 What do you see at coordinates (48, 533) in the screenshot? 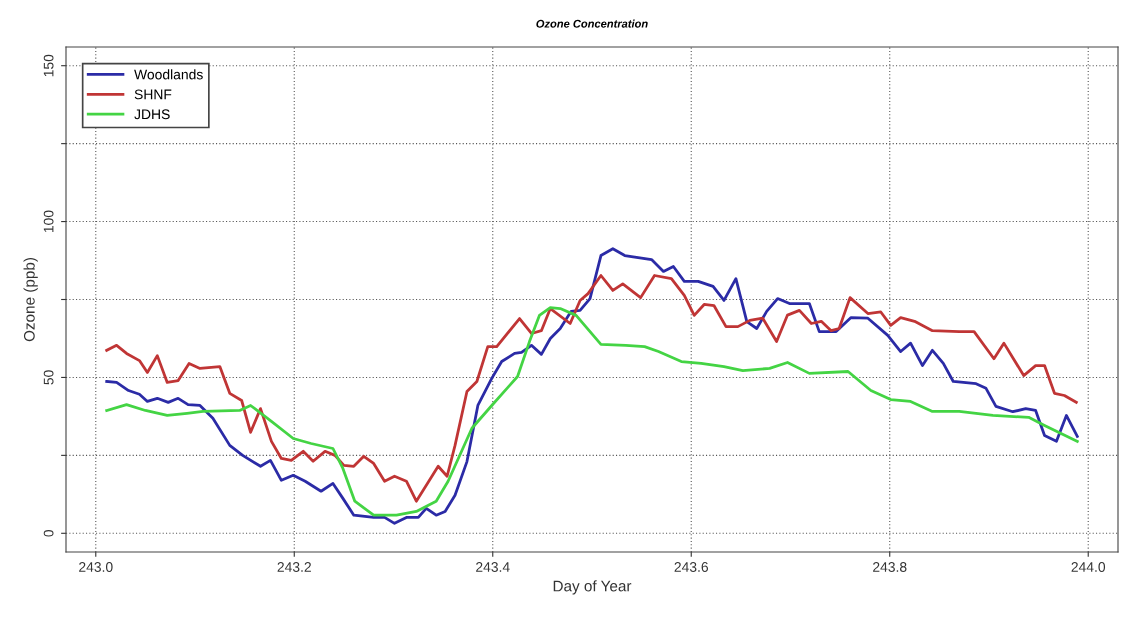
I see `y-tick-label: 0` at bounding box center [48, 533].